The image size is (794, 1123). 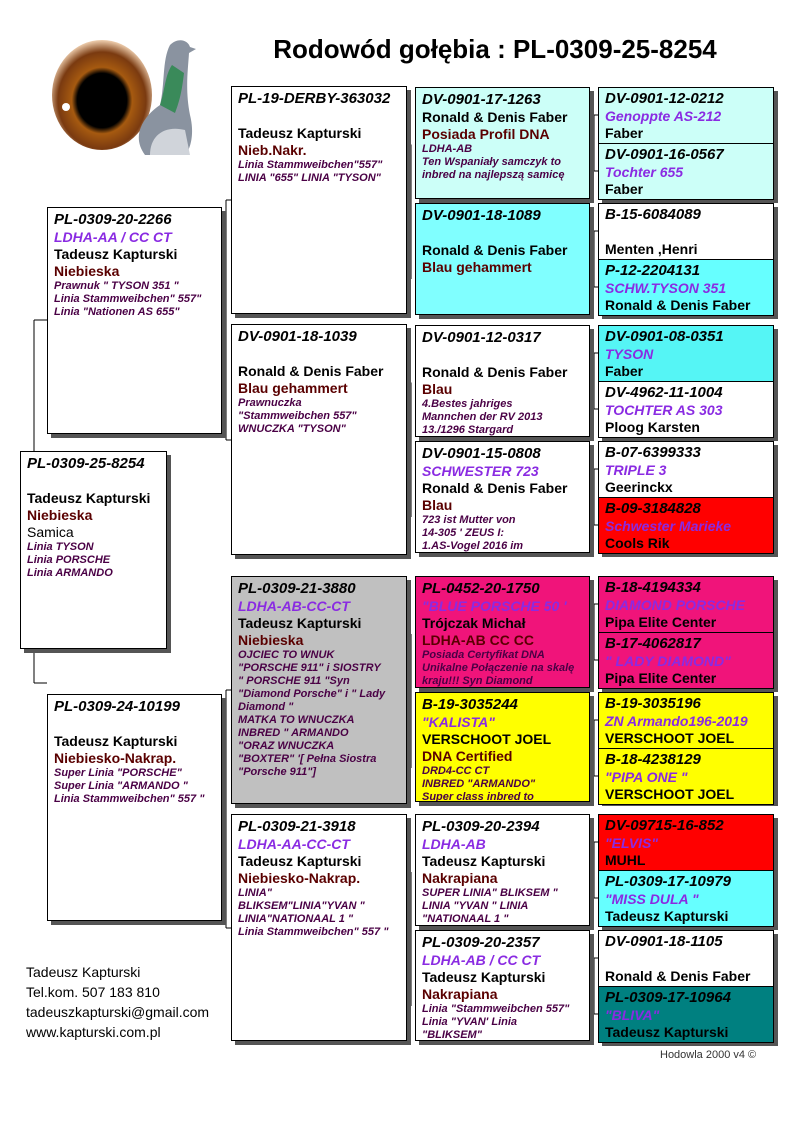 I want to click on pigeon-card: B-15-6084089 Menten ,Henri, so click(x=686, y=231).